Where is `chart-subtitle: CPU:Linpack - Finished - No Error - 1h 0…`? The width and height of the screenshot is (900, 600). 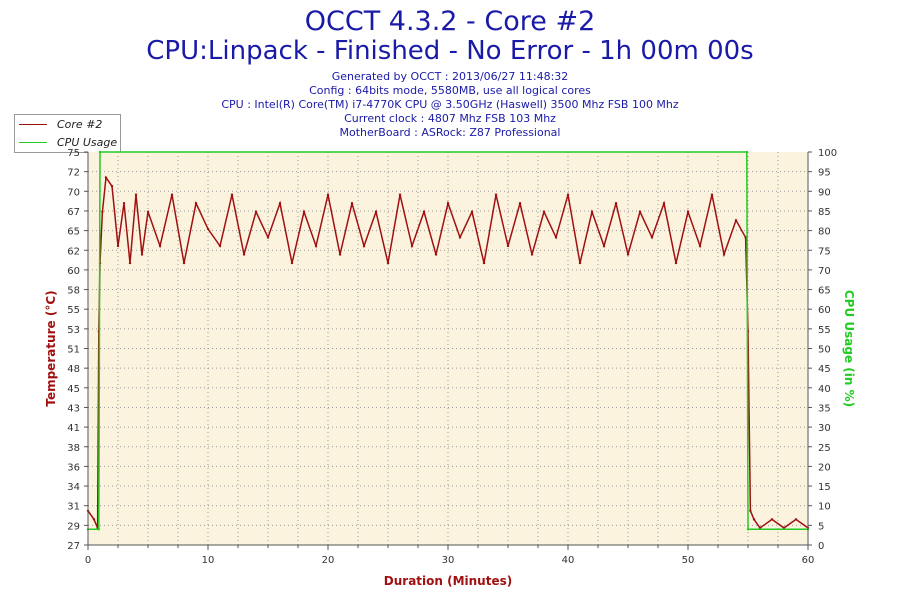 chart-subtitle: CPU:Linpack - Finished - No Error - 1h 0… is located at coordinates (450, 51).